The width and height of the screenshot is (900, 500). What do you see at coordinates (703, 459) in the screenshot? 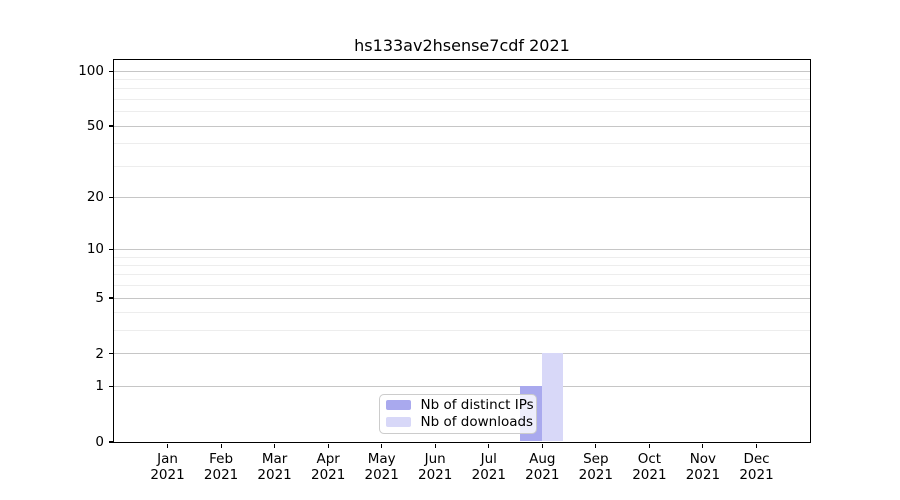
I see `x-tick-month: Nov` at bounding box center [703, 459].